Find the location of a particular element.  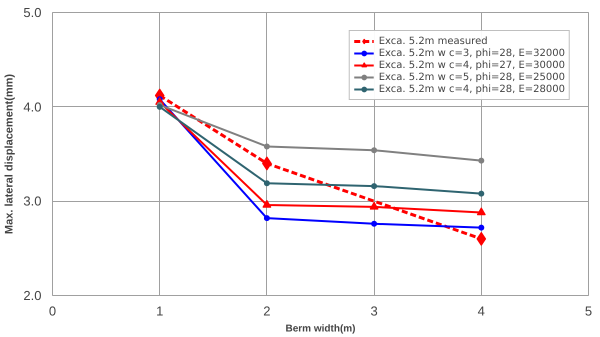

legend-label: Exca. 5.2m measured is located at coordinates (433, 41).